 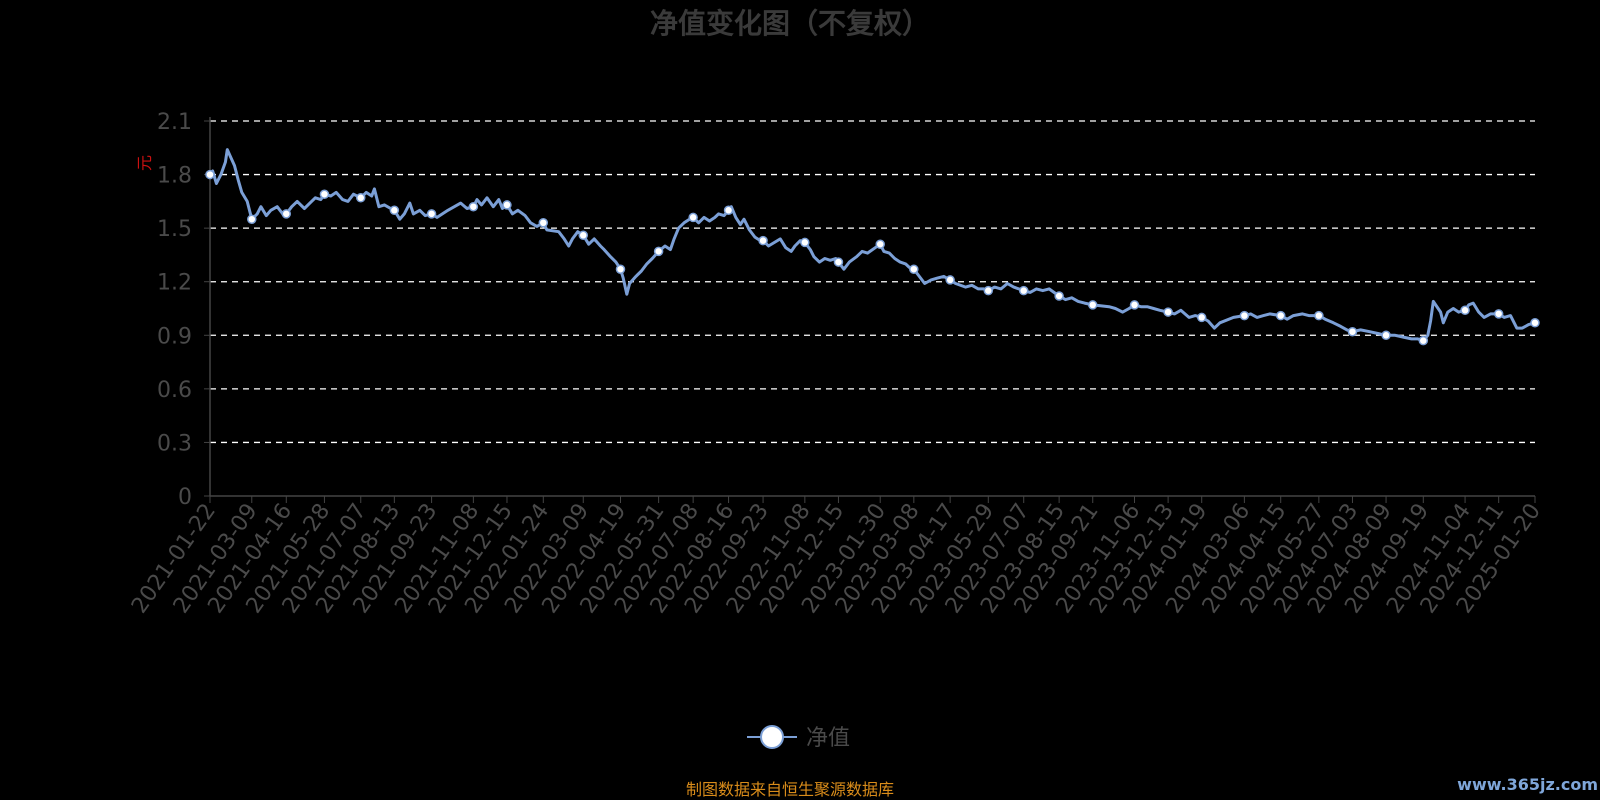 I want to click on y-tick-label: 1.2, so click(x=174, y=283).